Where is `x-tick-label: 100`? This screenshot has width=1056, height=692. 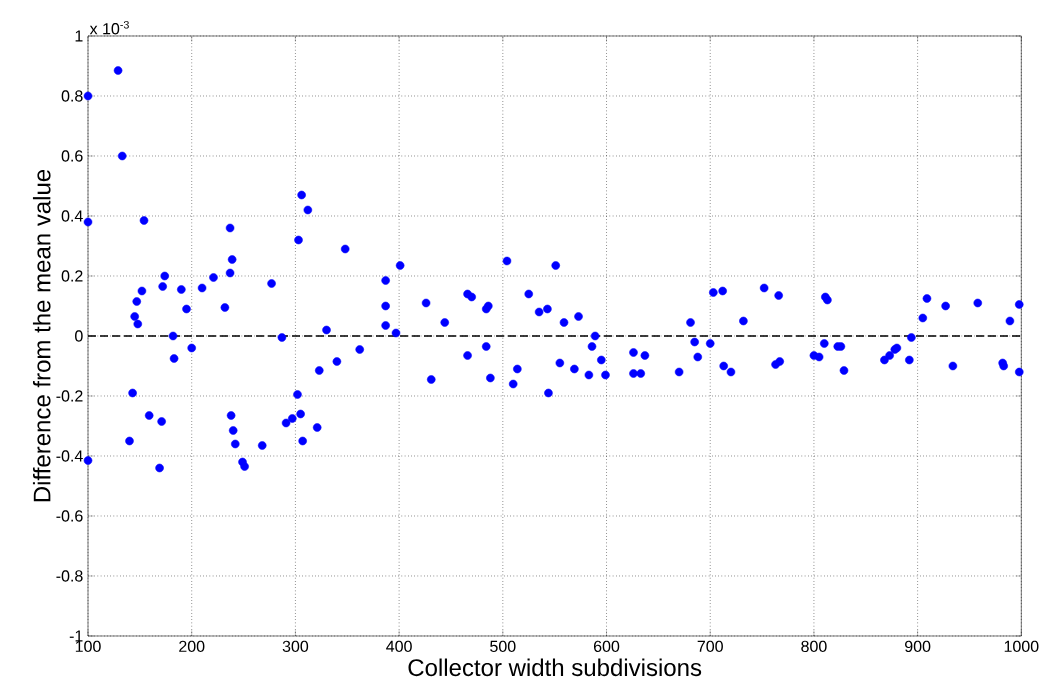 x-tick-label: 100 is located at coordinates (88, 646).